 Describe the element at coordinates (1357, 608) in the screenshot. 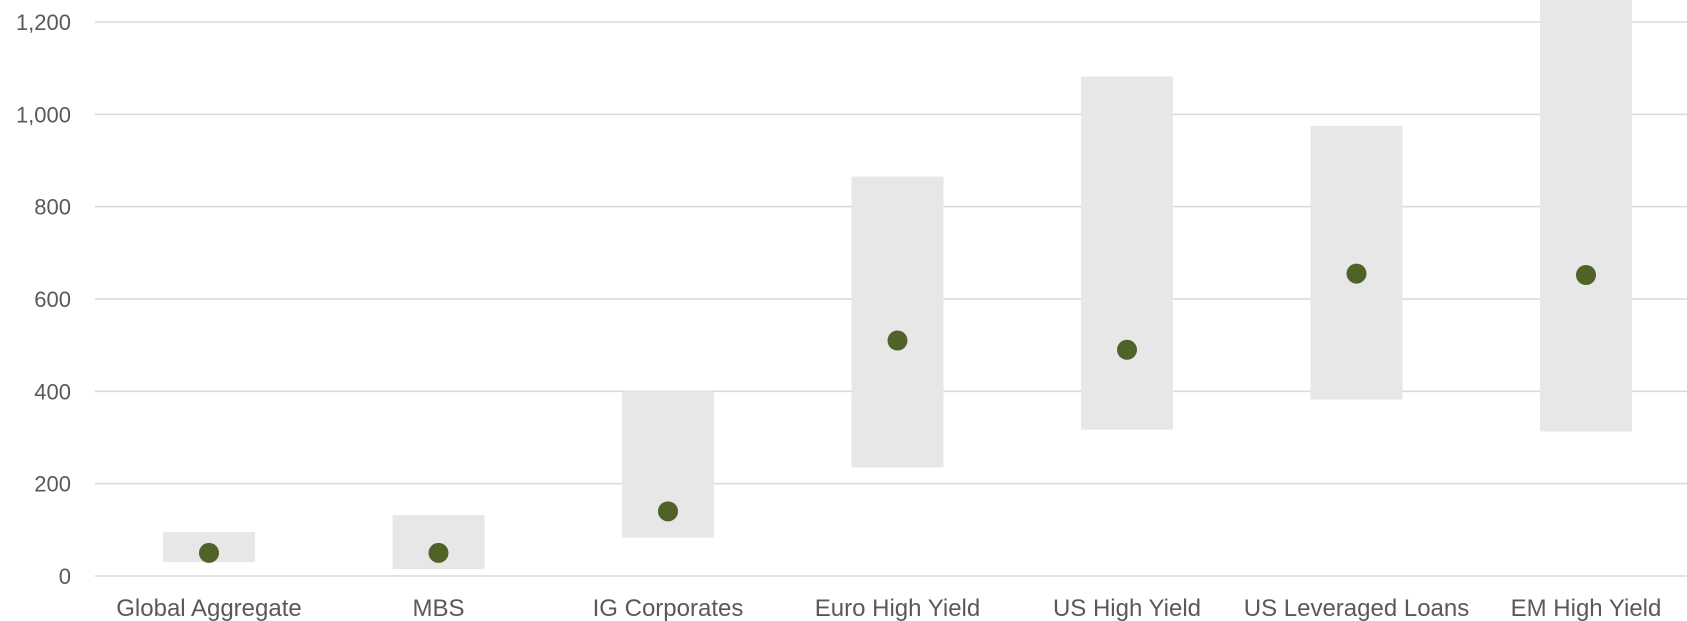

I see `x-tick-label: US Leveraged Loans` at that location.